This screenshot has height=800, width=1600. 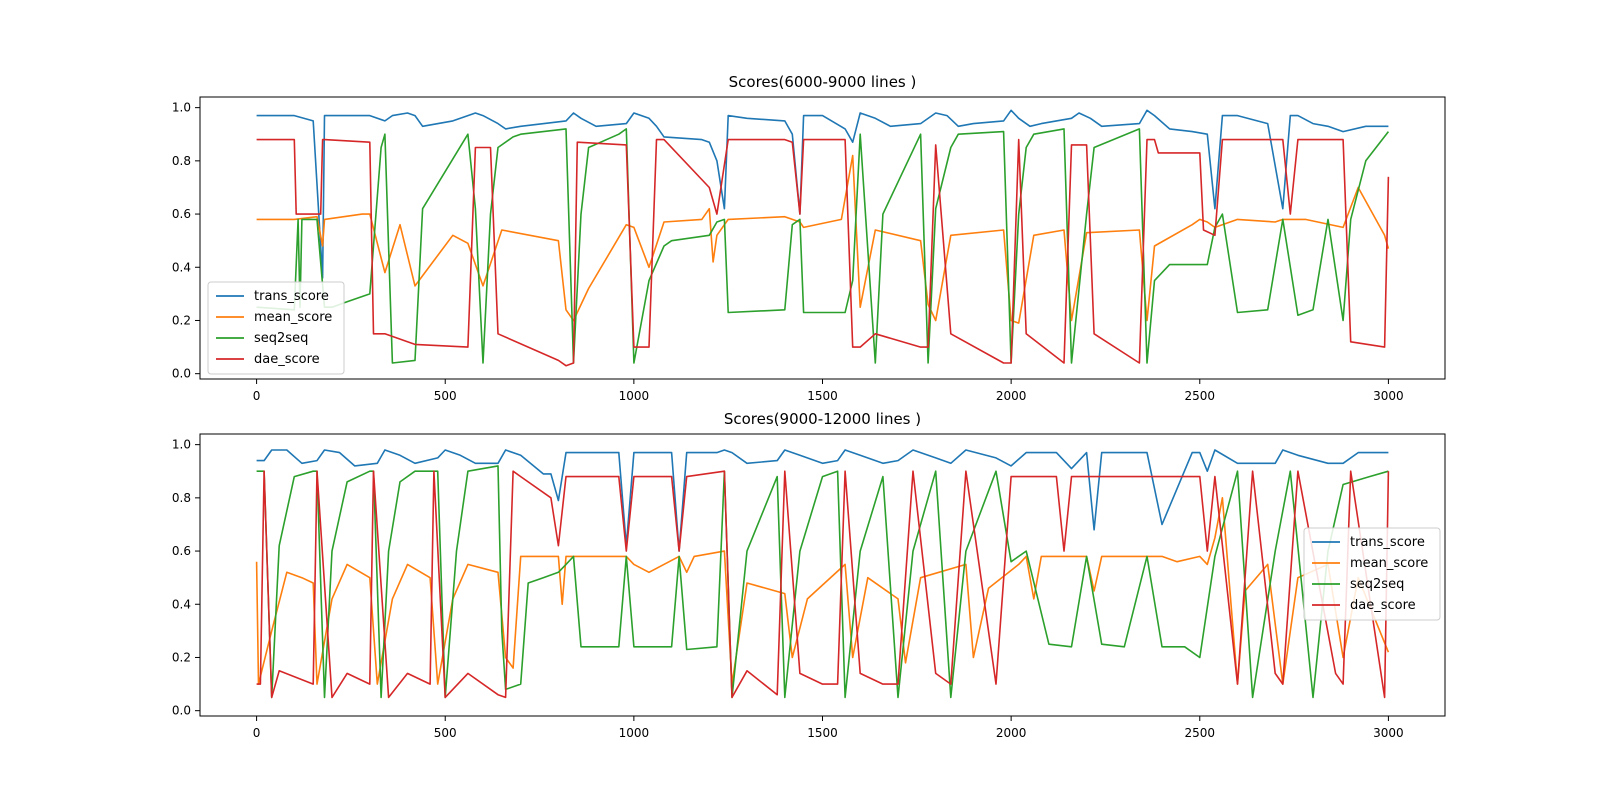 I want to click on chart-title: Scores(6000-9000 lines ), so click(x=823, y=82).